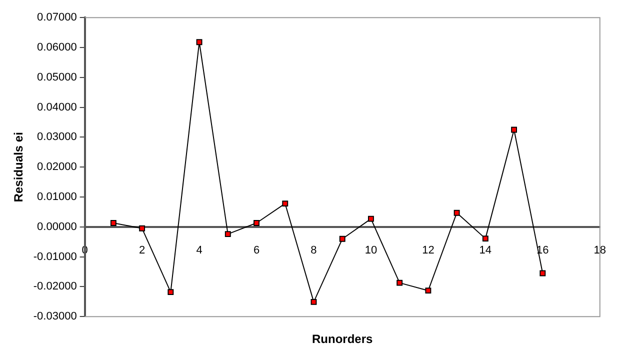 The width and height of the screenshot is (626, 359). Describe the element at coordinates (55, 316) in the screenshot. I see `y-tick-label: -0.03000` at that location.